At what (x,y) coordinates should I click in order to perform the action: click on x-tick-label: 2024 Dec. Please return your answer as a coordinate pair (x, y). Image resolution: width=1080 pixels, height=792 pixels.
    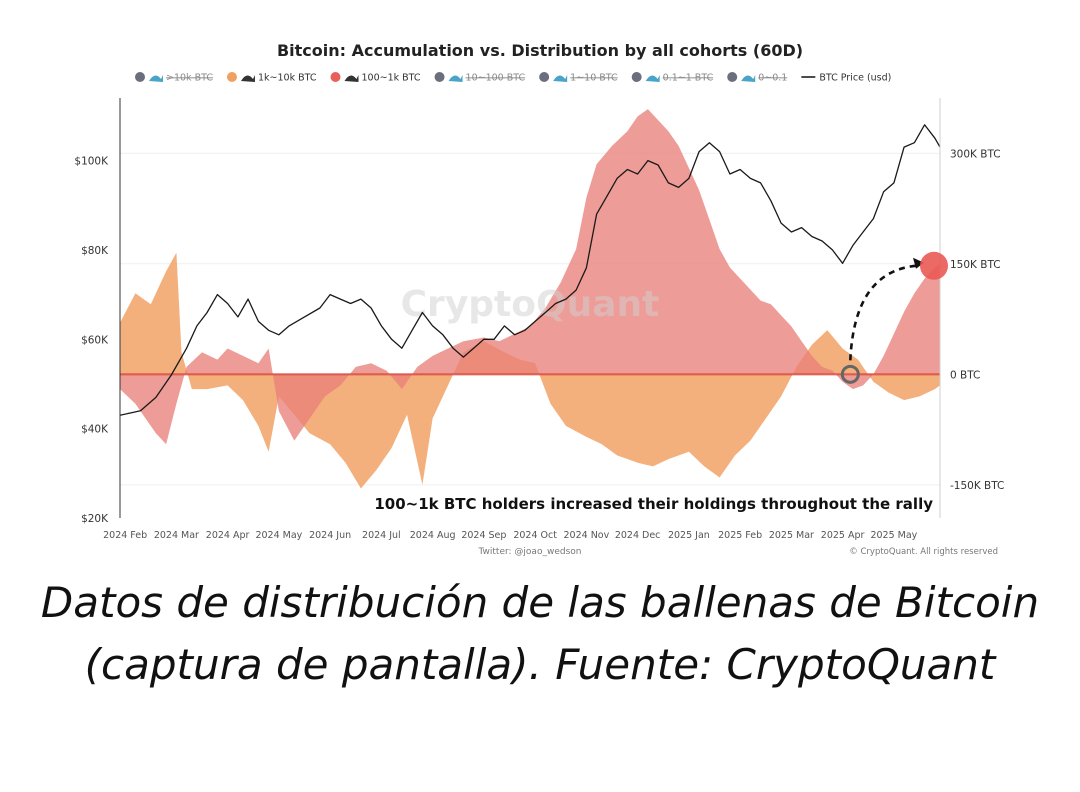
    Looking at the image, I should click on (638, 535).